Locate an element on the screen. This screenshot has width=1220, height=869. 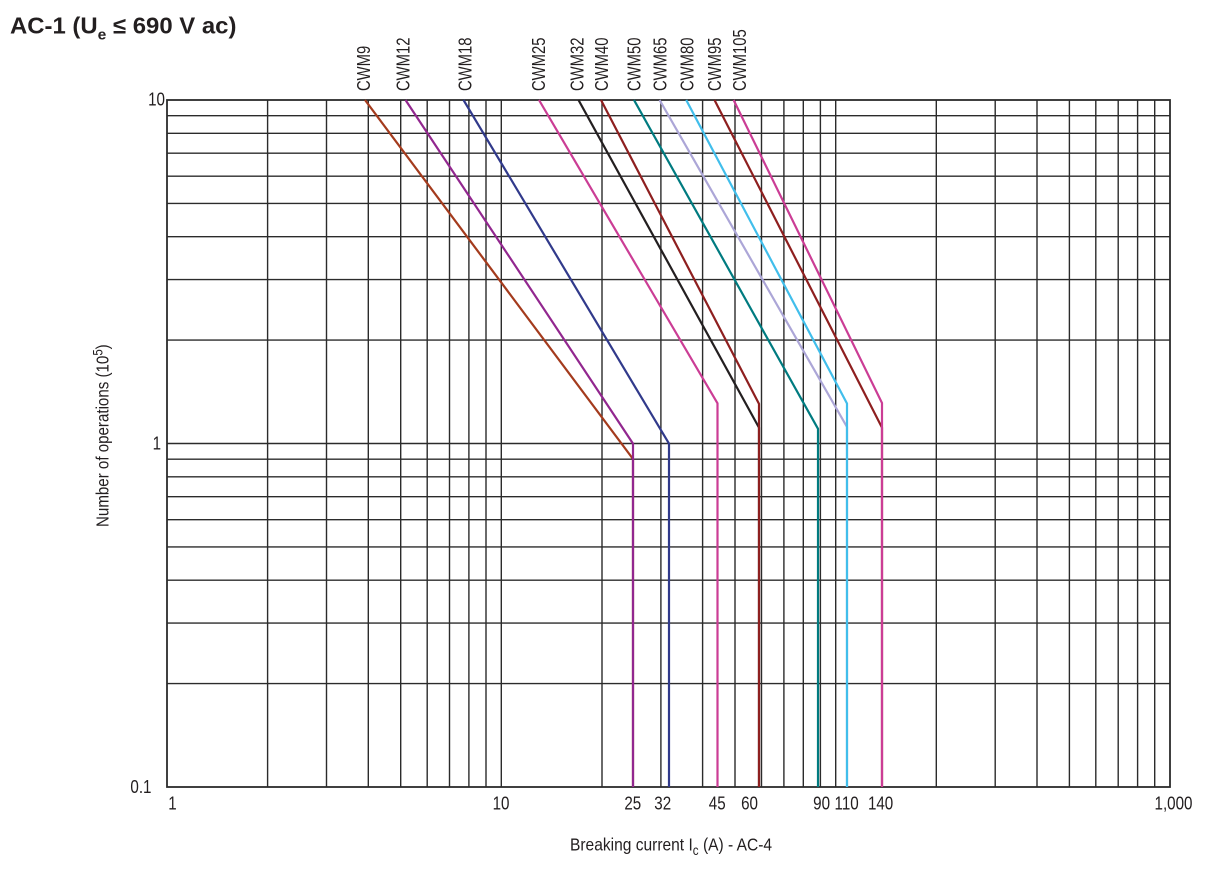
svg-text: 110 is located at coordinates (847, 803).